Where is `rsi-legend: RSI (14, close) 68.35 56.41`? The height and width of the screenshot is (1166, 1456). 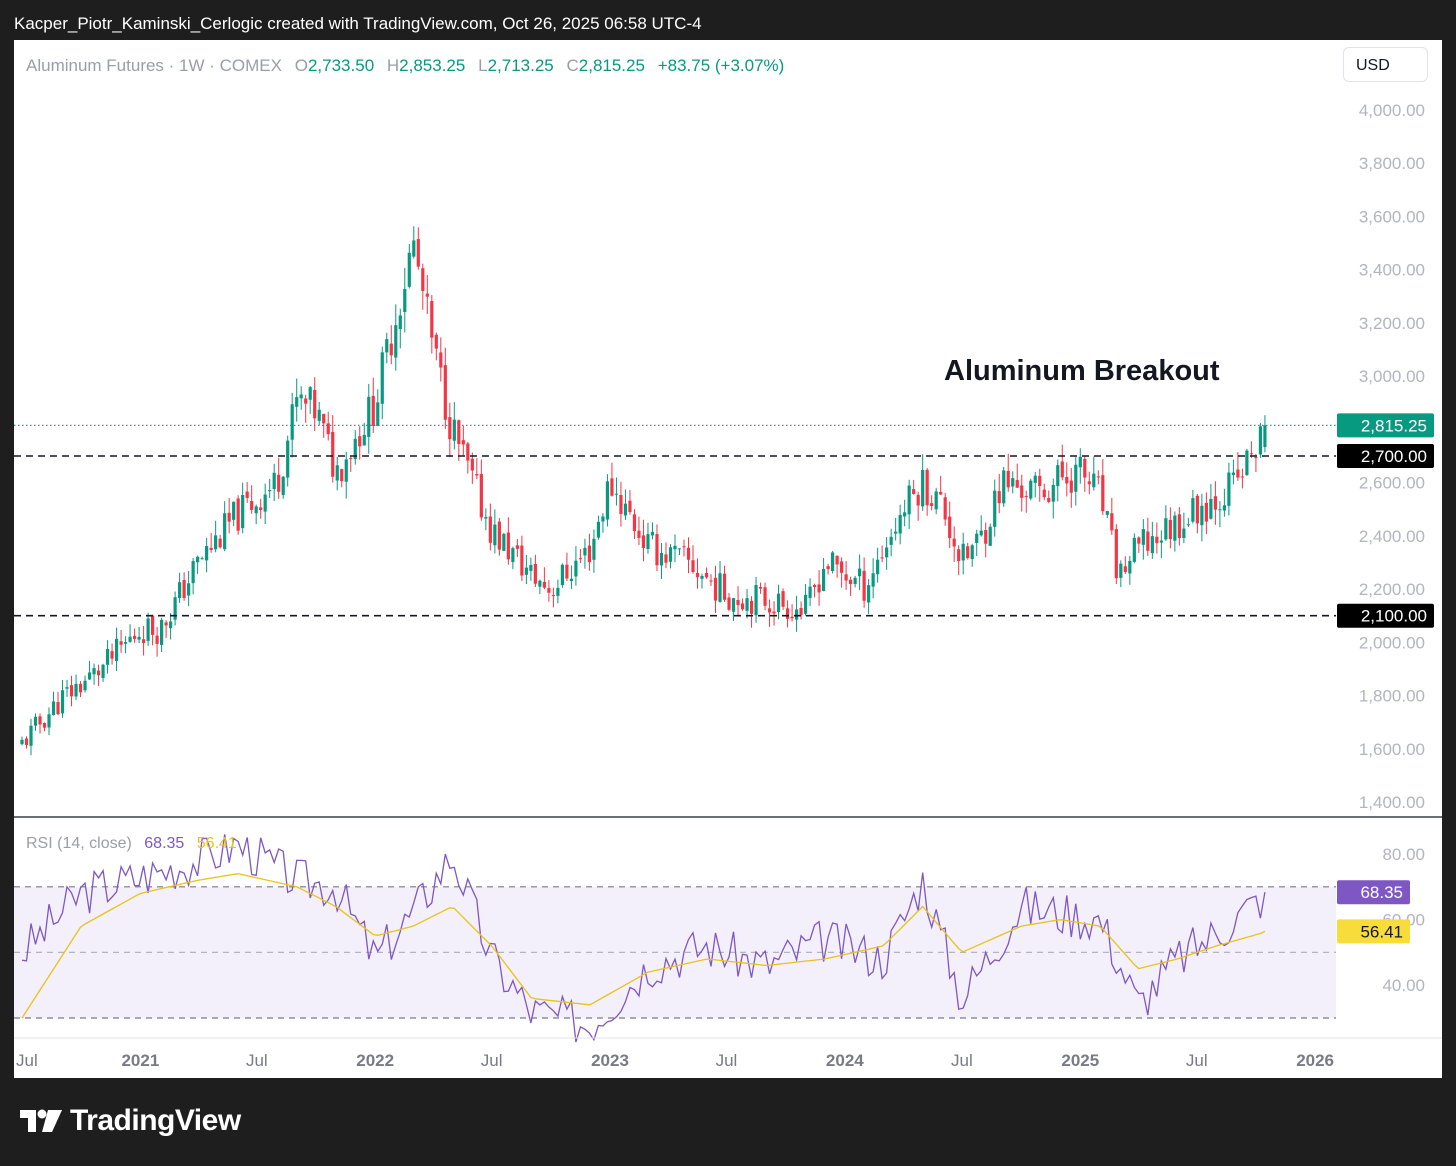 rsi-legend: RSI (14, close) 68.35 56.41 is located at coordinates (131, 844).